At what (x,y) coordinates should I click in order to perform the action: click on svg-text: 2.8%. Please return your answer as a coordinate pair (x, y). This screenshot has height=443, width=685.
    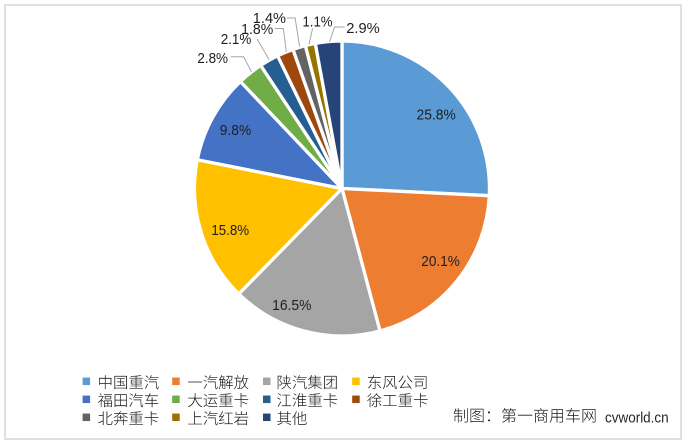
    Looking at the image, I should click on (212, 58).